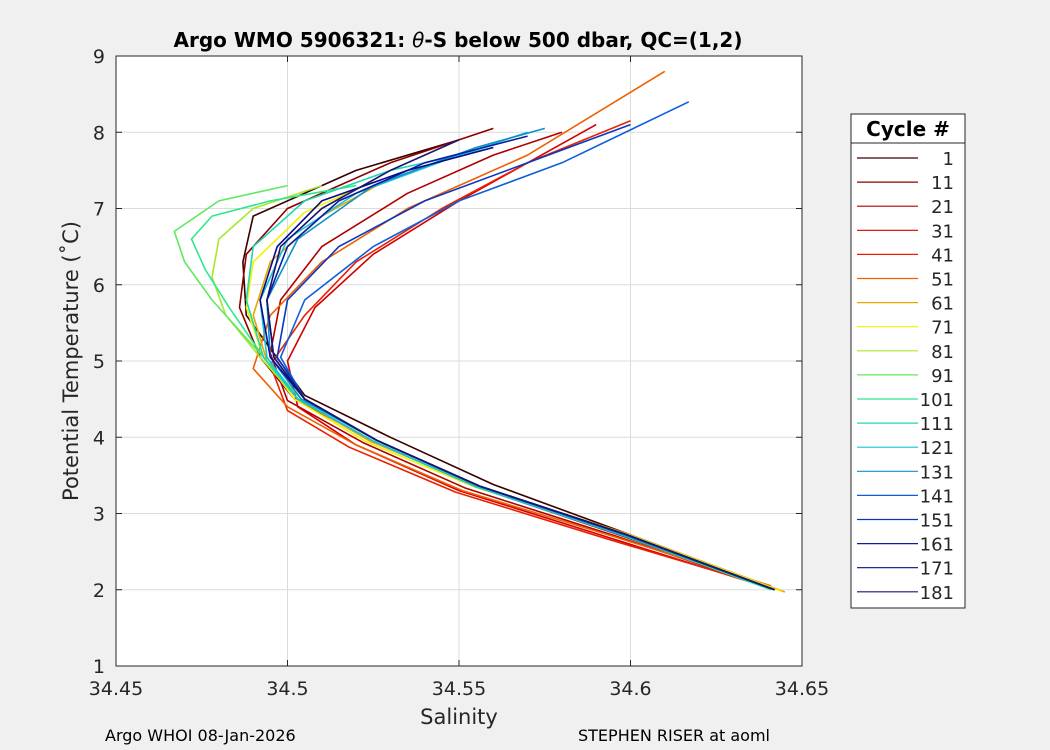  Describe the element at coordinates (942, 183) in the screenshot. I see `legend-label-11: 11` at that location.